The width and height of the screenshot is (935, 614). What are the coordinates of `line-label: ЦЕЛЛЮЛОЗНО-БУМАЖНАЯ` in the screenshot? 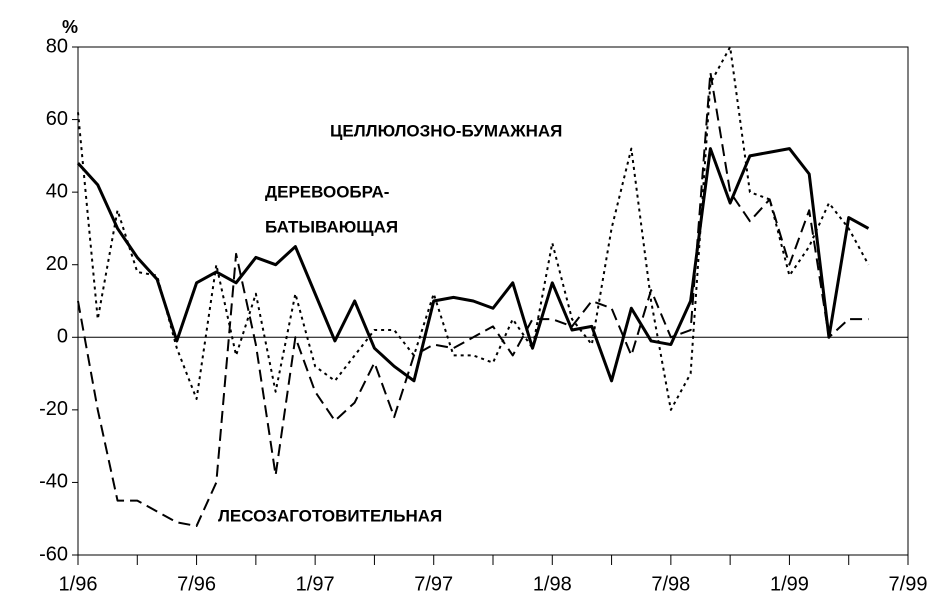 It's located at (446, 130).